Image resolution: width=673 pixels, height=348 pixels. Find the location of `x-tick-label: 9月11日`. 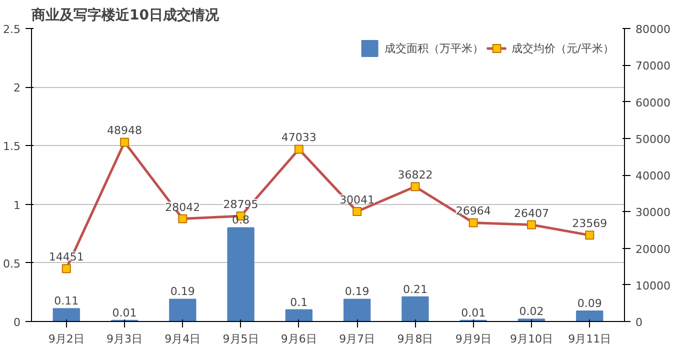

x-tick-label: 9月11日 is located at coordinates (590, 339).